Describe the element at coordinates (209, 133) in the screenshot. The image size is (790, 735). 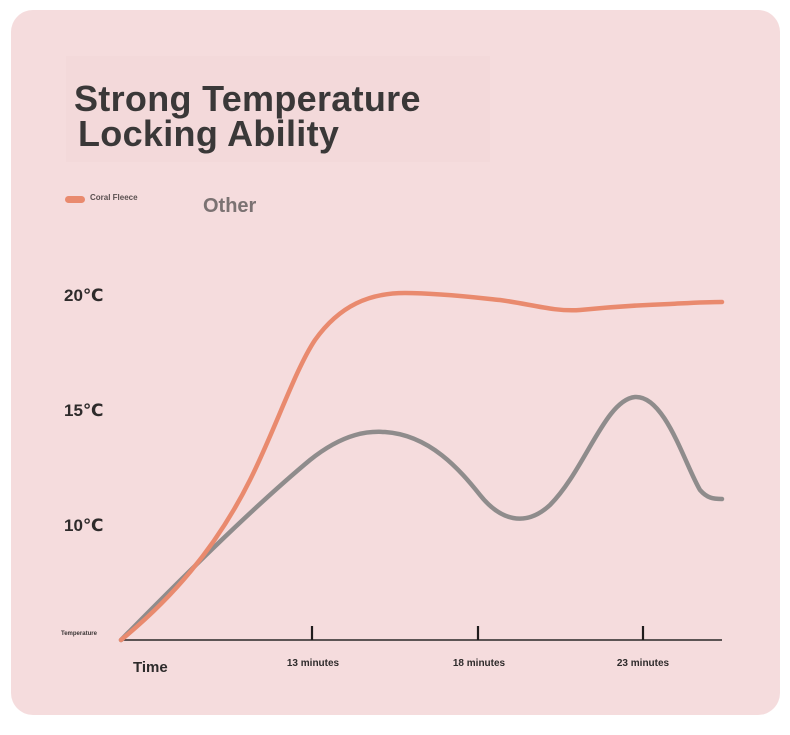
I see `chart-title-line-2: Locking Ability` at that location.